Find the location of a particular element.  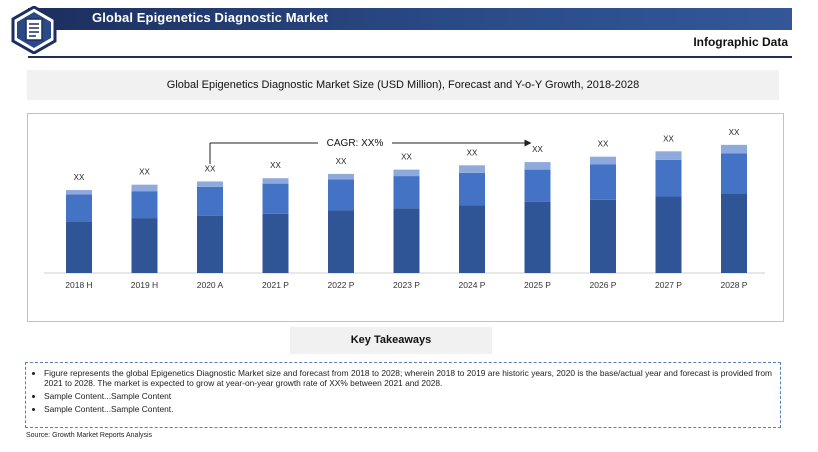

source-note: Source: Growth Market Reports Analysis is located at coordinates (89, 435).